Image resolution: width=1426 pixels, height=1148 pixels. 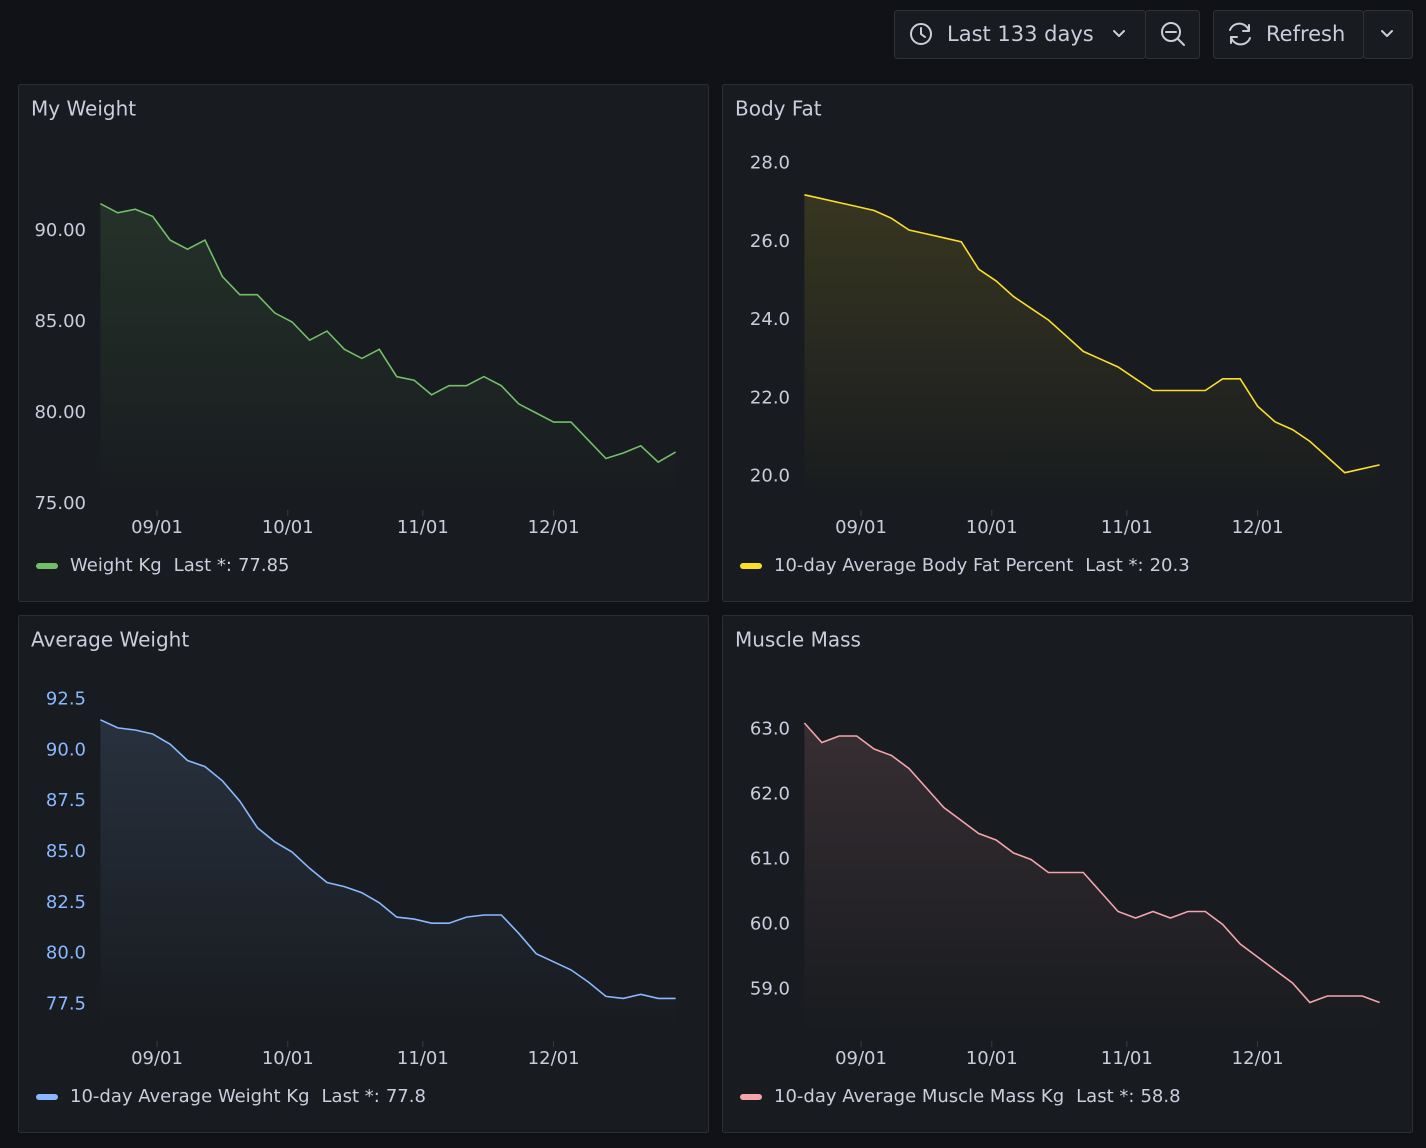 What do you see at coordinates (66, 851) in the screenshot?
I see `y-tick-label: 85.0` at bounding box center [66, 851].